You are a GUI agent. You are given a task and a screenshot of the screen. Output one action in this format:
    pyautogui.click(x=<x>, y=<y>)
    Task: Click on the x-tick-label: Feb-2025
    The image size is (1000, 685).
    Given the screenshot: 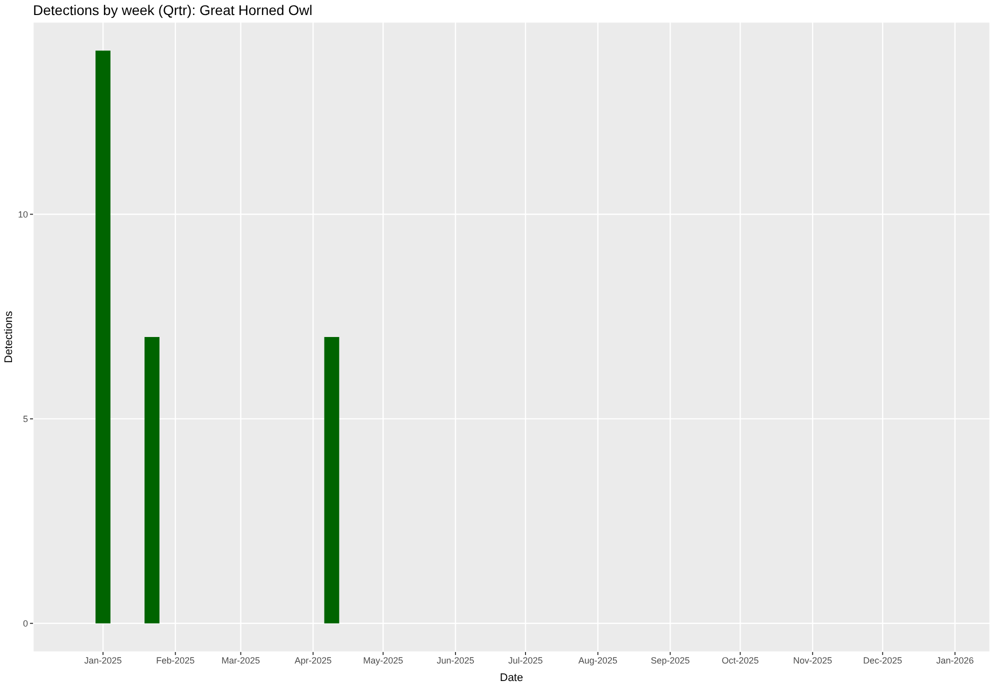 What is the action you would take?
    pyautogui.click(x=175, y=660)
    